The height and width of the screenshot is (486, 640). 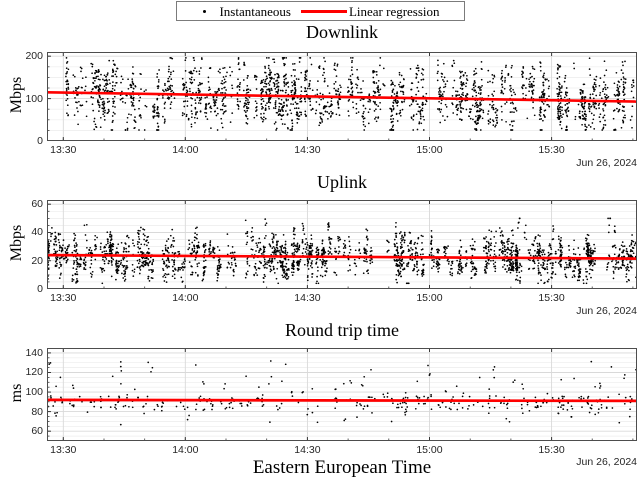 I want to click on rtt-date-label: Jun 26, 2024, so click(x=606, y=462).